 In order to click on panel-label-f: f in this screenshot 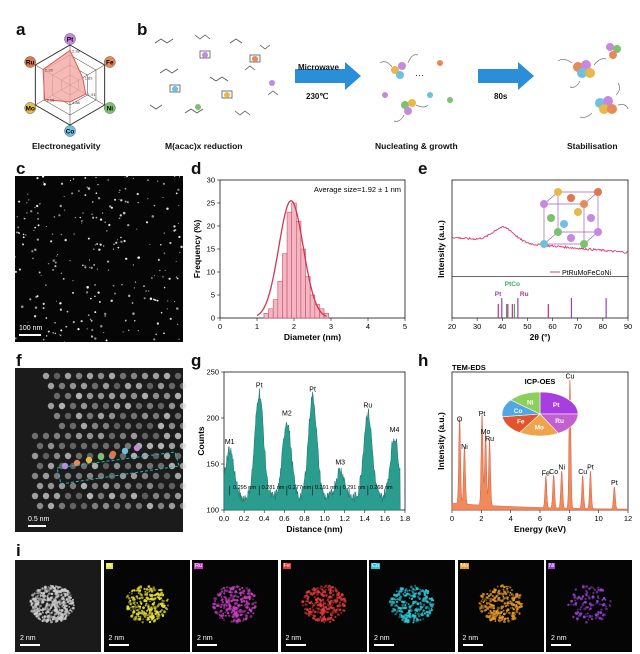, I will do `click(19, 360)`.